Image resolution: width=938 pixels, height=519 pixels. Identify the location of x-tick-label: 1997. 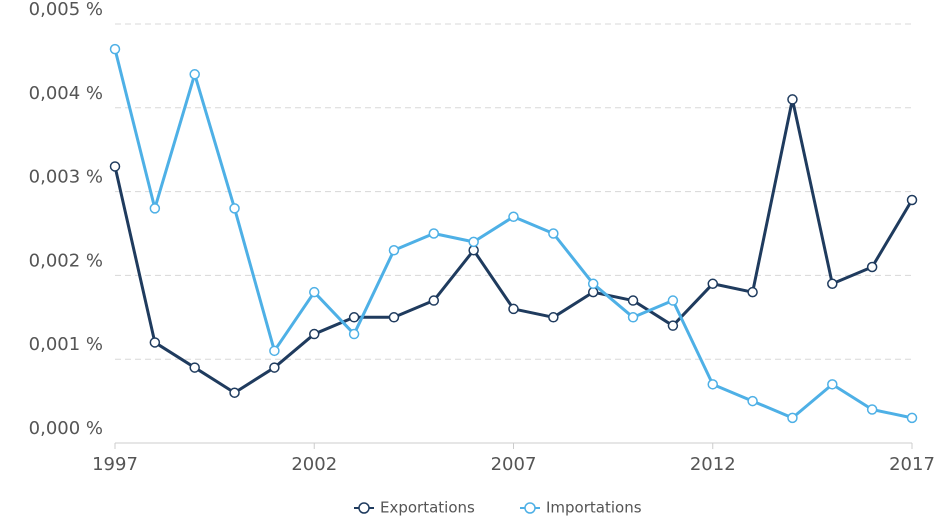
(115, 464).